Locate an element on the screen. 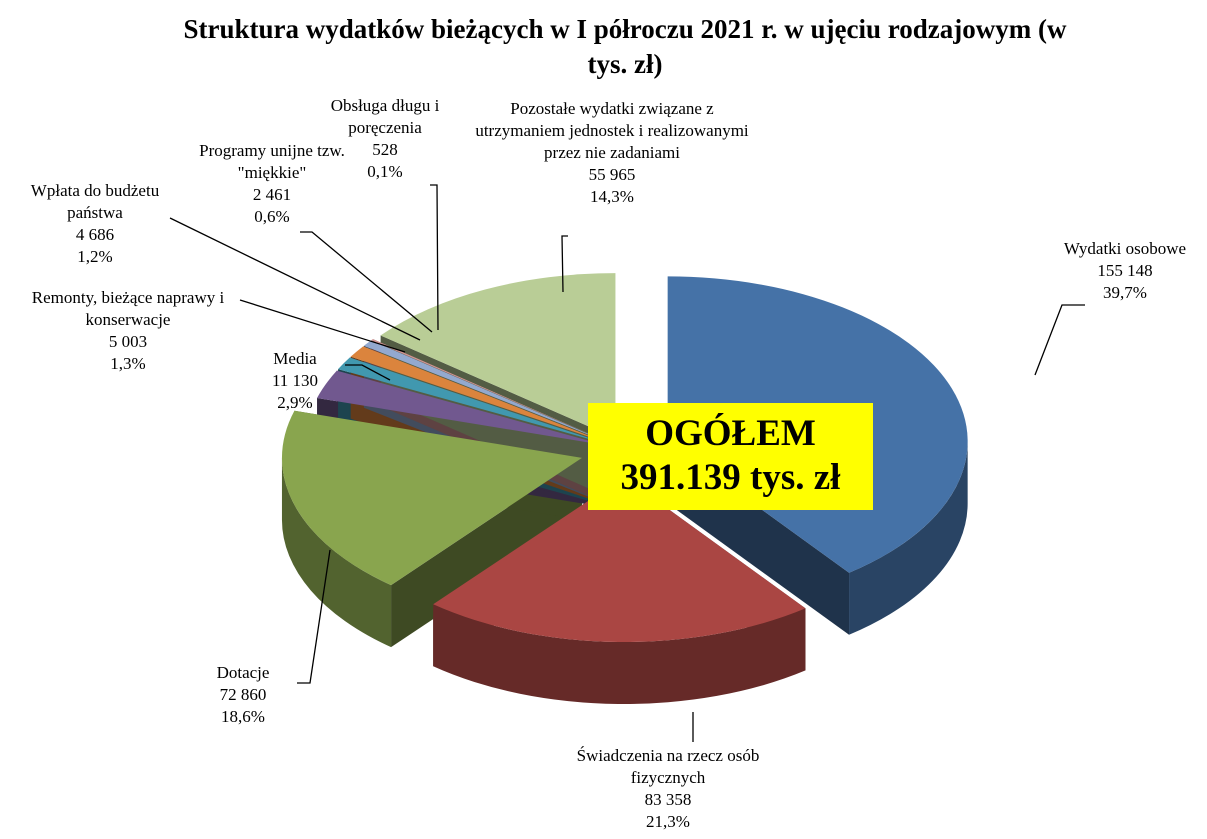 The height and width of the screenshot is (839, 1207). share-label: 1,3% is located at coordinates (128, 363).